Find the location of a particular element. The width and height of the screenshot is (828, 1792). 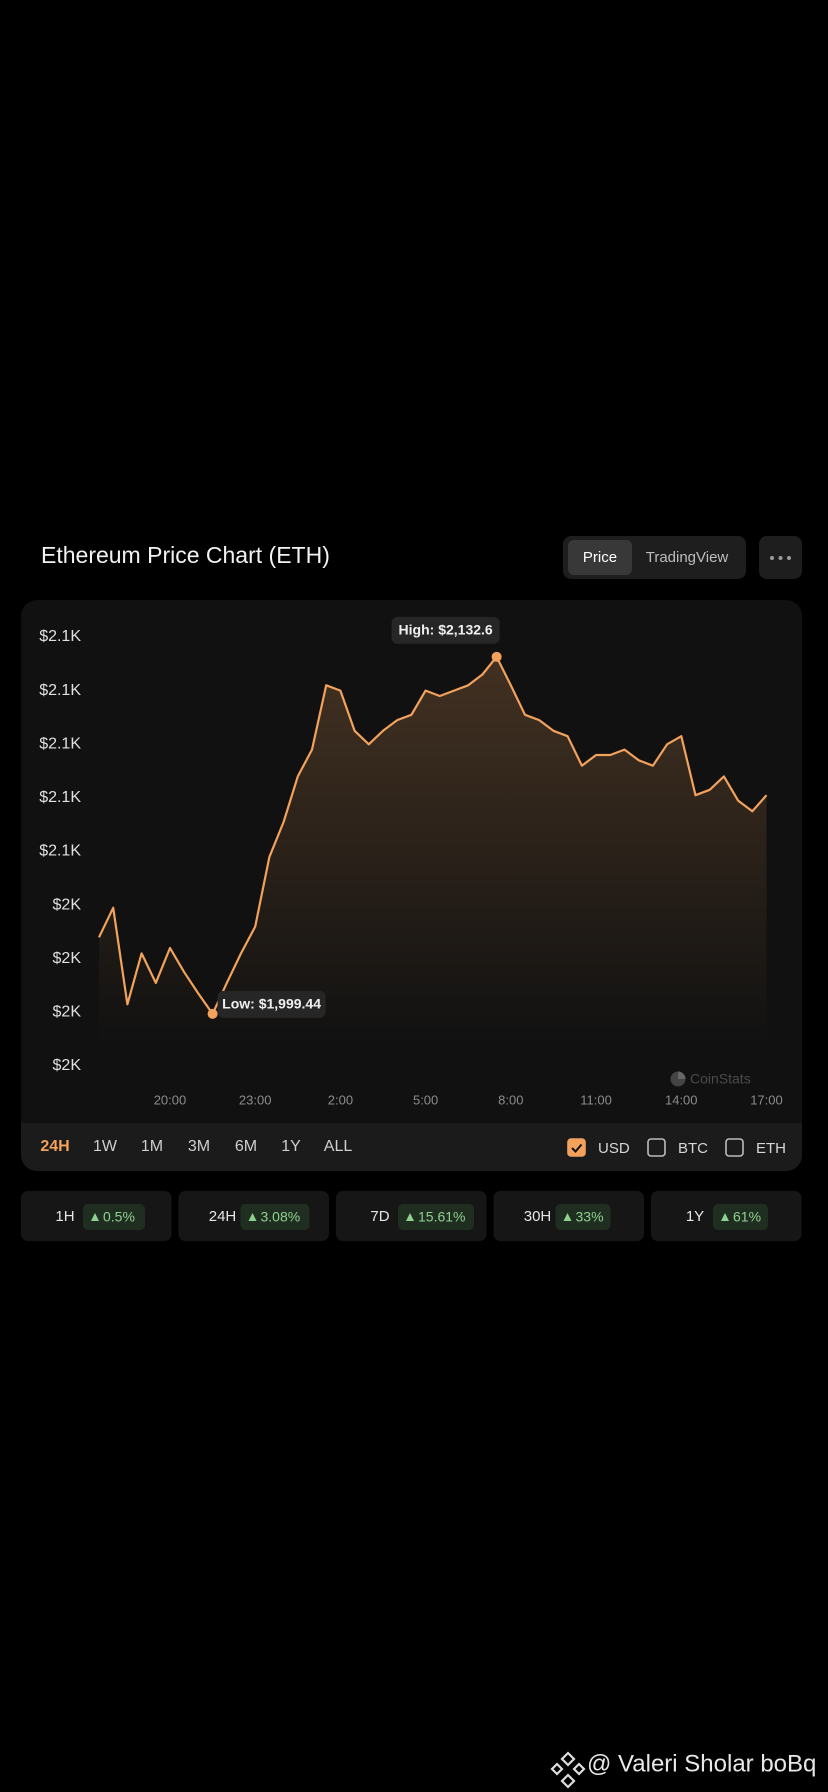

range-tab: 3M is located at coordinates (199, 1146).